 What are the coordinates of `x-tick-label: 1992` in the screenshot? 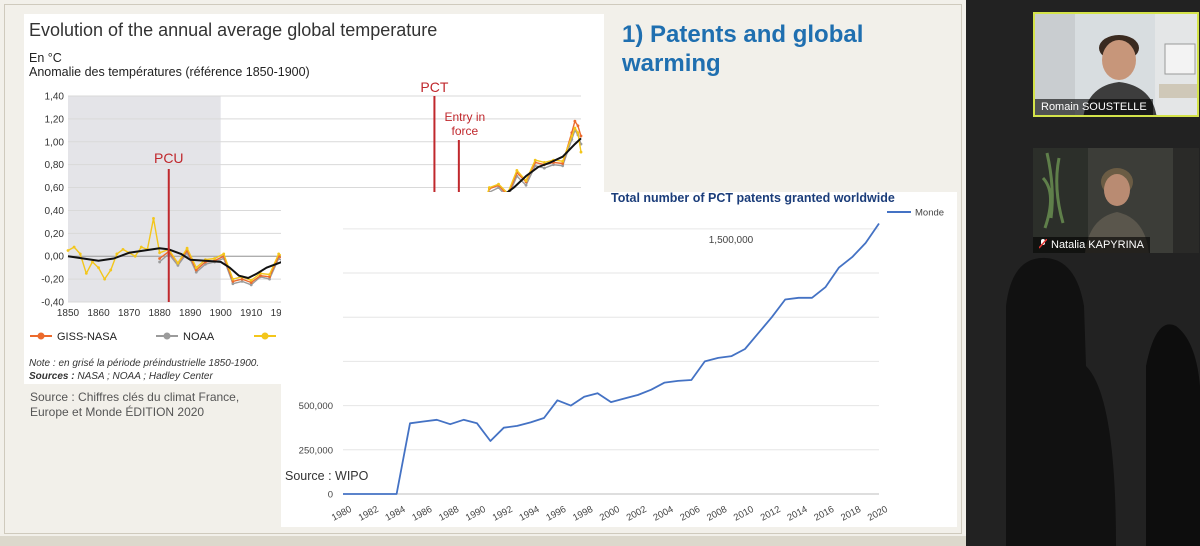 It's located at (503, 514).